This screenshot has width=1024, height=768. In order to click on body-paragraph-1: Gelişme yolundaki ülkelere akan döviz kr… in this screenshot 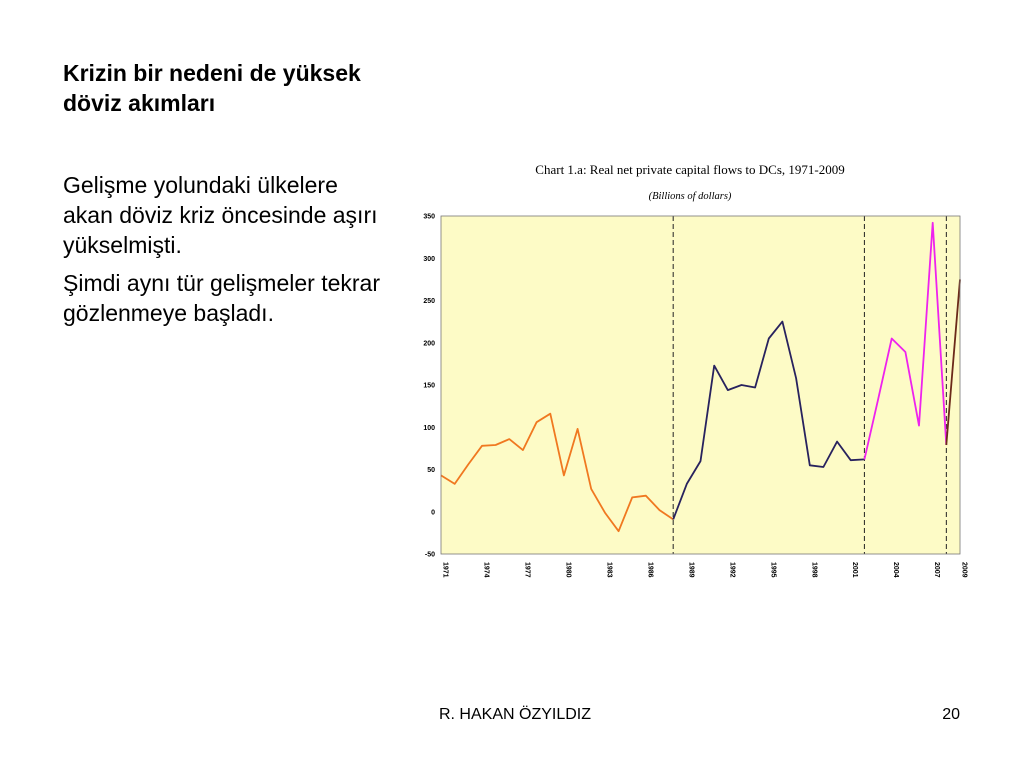, I will do `click(220, 215)`.